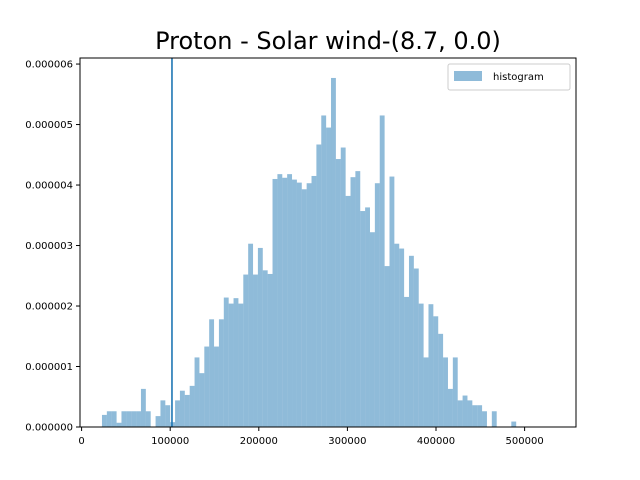 This screenshot has width=640, height=480. What do you see at coordinates (518, 77) in the screenshot?
I see `legend-label-histogram: histogram` at bounding box center [518, 77].